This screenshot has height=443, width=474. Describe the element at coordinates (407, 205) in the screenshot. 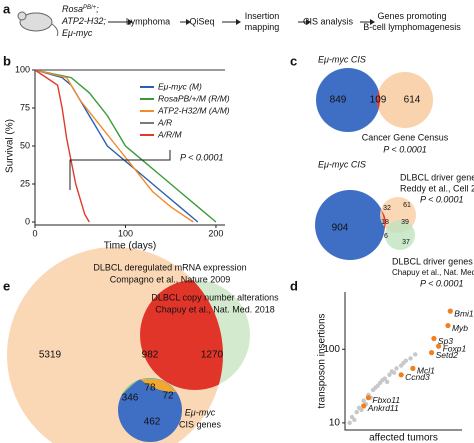

I see `count: 61` at that location.